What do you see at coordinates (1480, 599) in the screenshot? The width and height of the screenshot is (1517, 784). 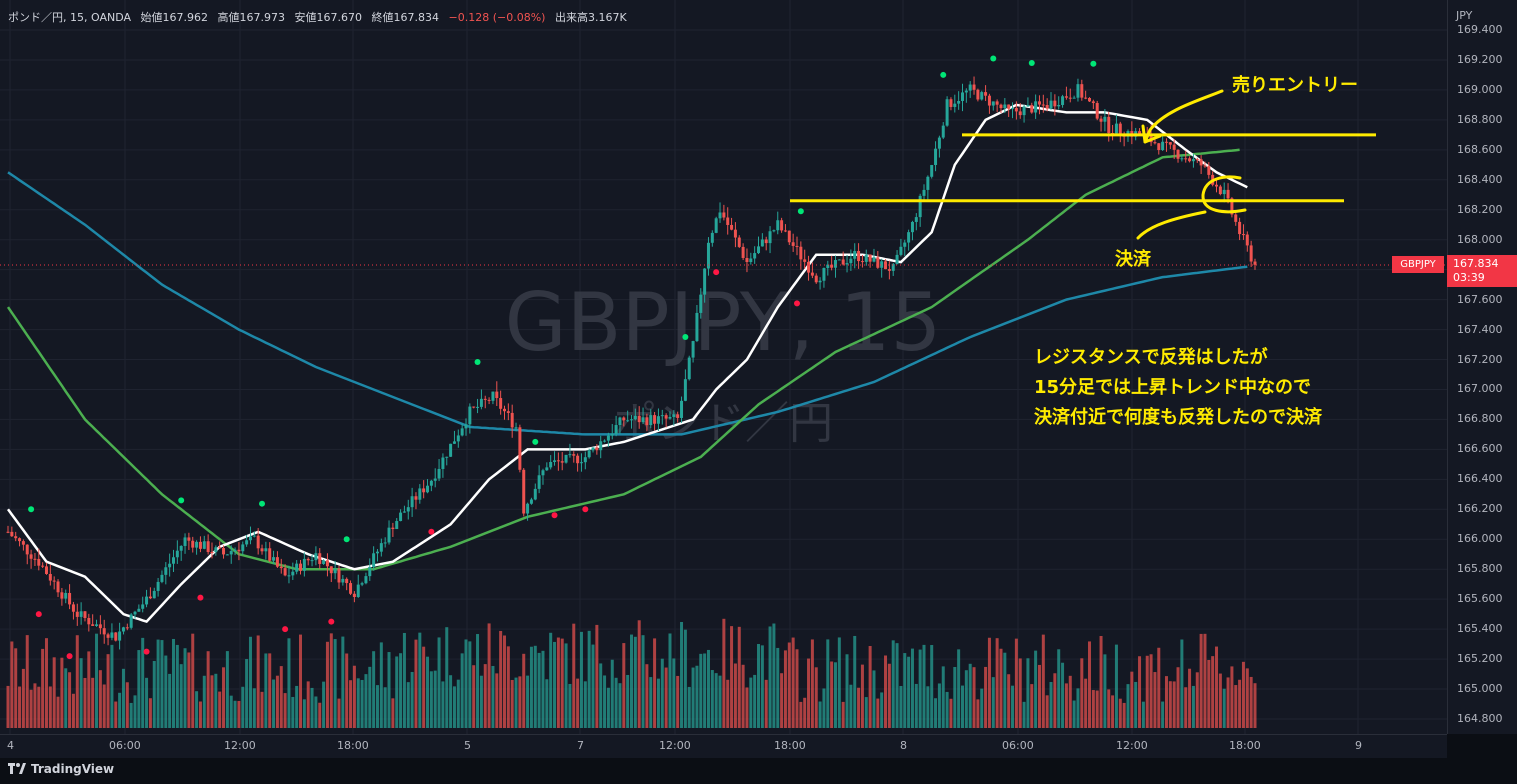 I see `price-tick: 165.600` at bounding box center [1480, 599].